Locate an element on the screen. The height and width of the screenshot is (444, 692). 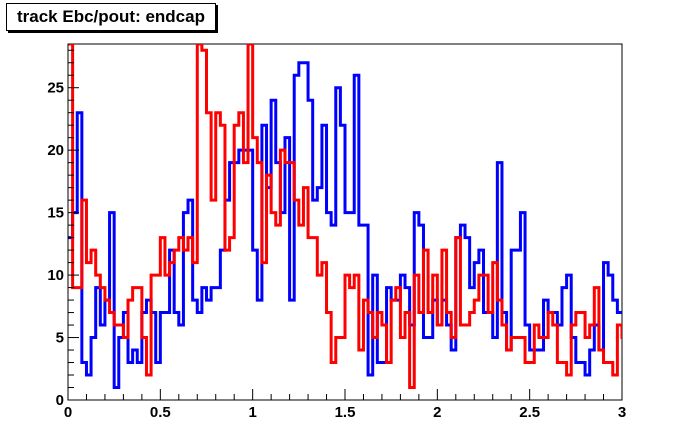
y-tick-label: 15 is located at coordinates (55, 213).